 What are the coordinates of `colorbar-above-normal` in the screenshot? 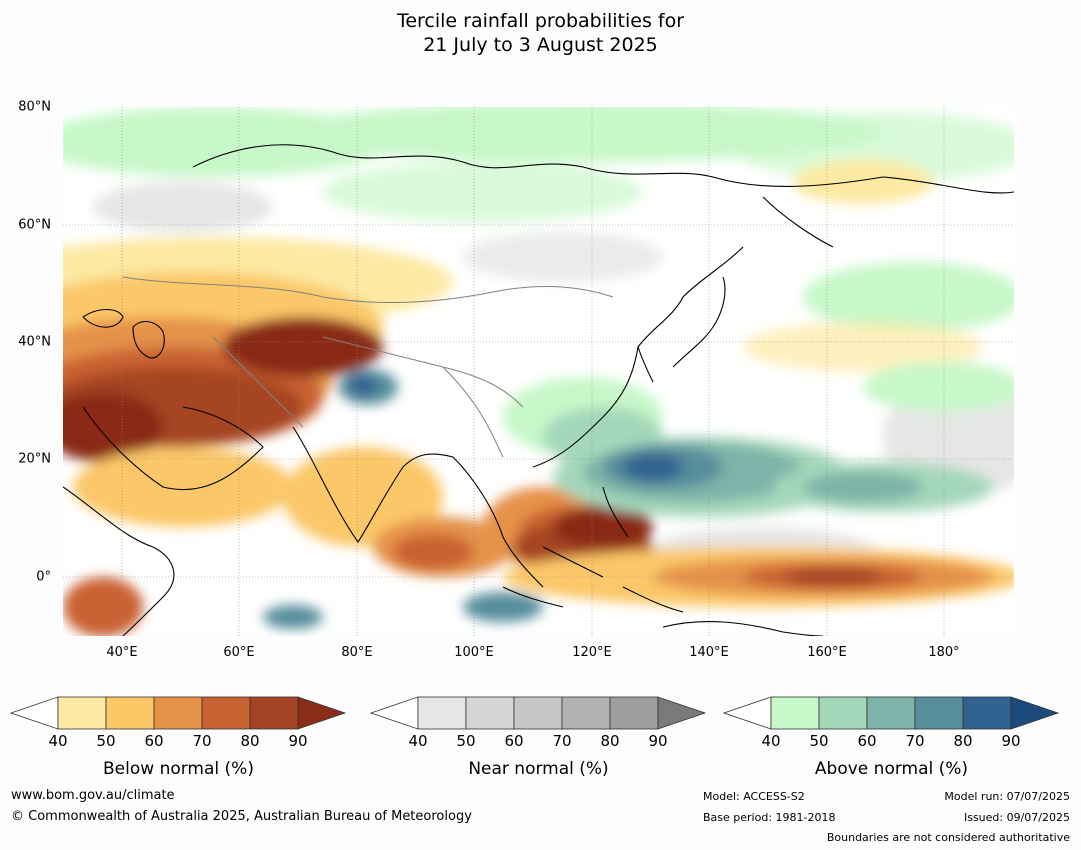 It's located at (891, 713).